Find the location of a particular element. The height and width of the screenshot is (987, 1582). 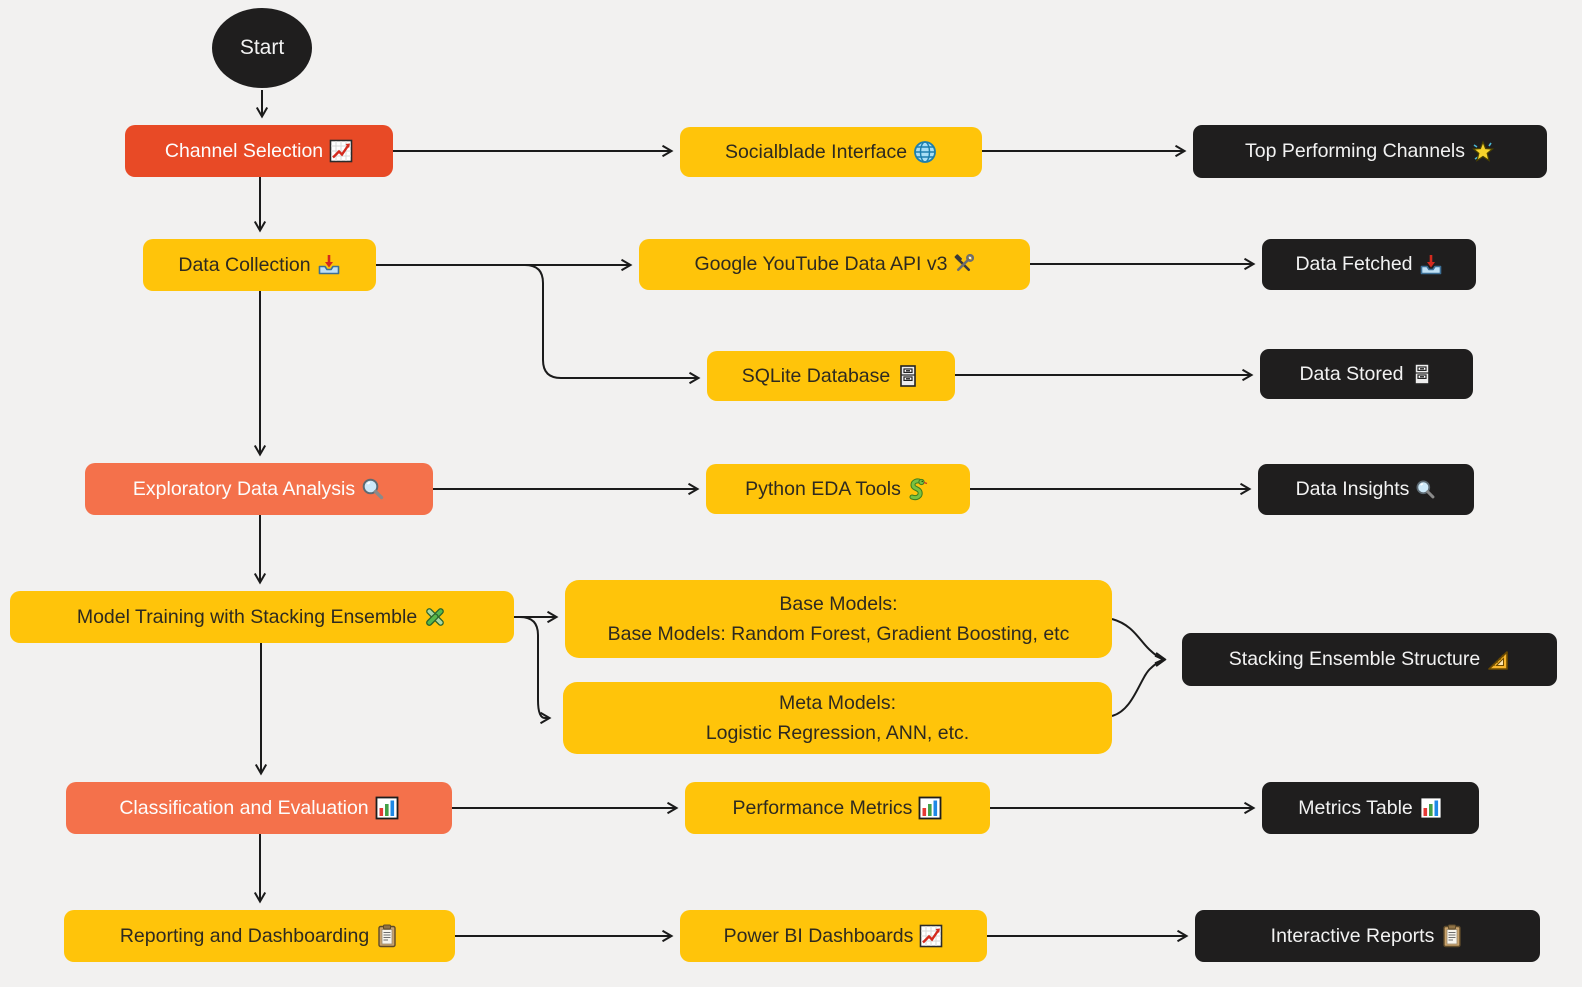

node-channel-selection: Channel Selection is located at coordinates (259, 151).